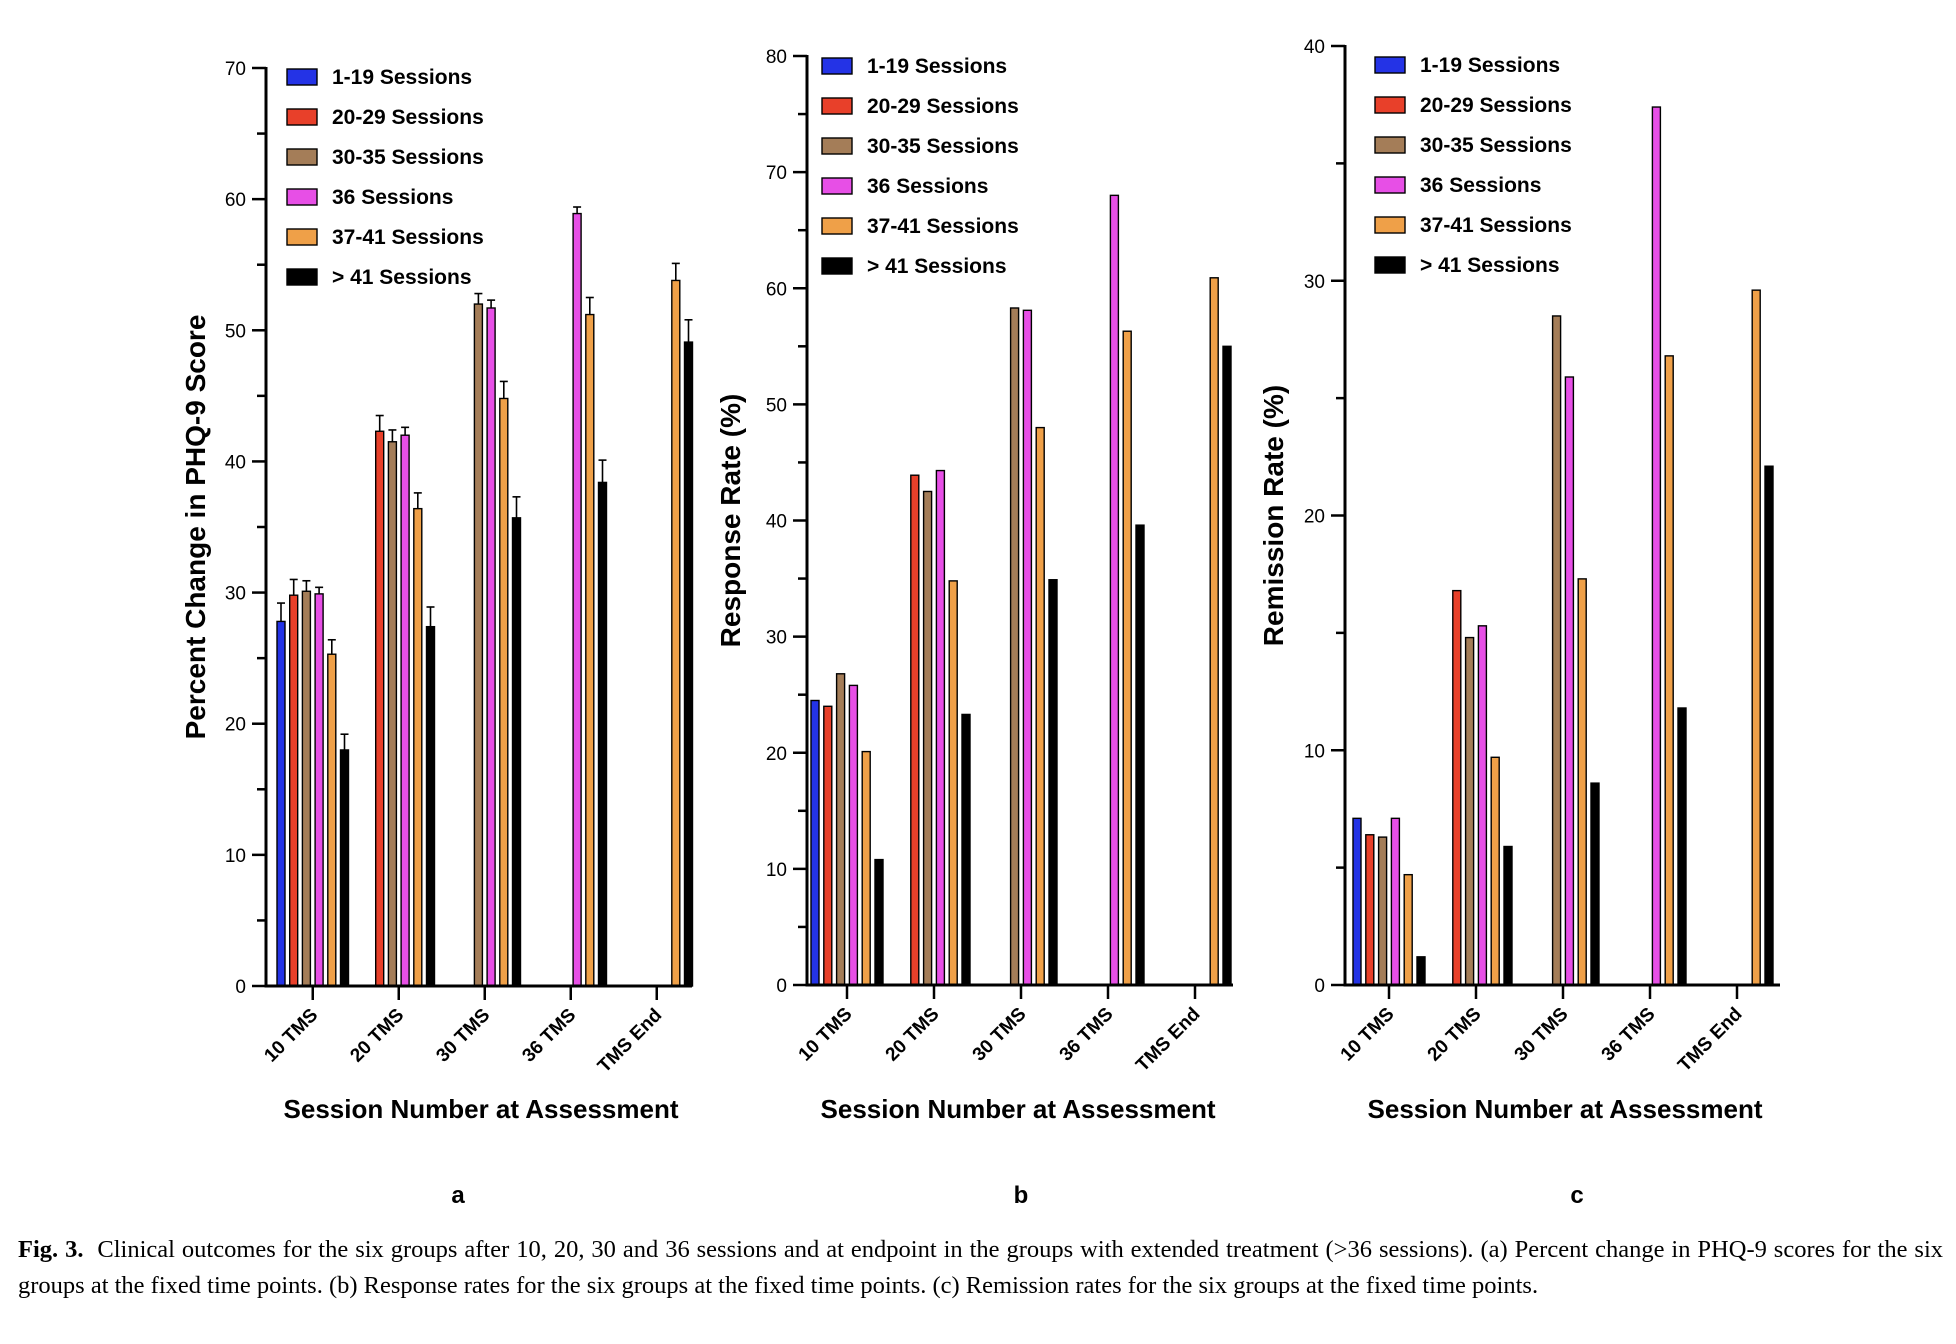 The width and height of the screenshot is (1956, 1344). What do you see at coordinates (235, 462) in the screenshot?
I see `panel-a-y-tick-label-40: 40` at bounding box center [235, 462].